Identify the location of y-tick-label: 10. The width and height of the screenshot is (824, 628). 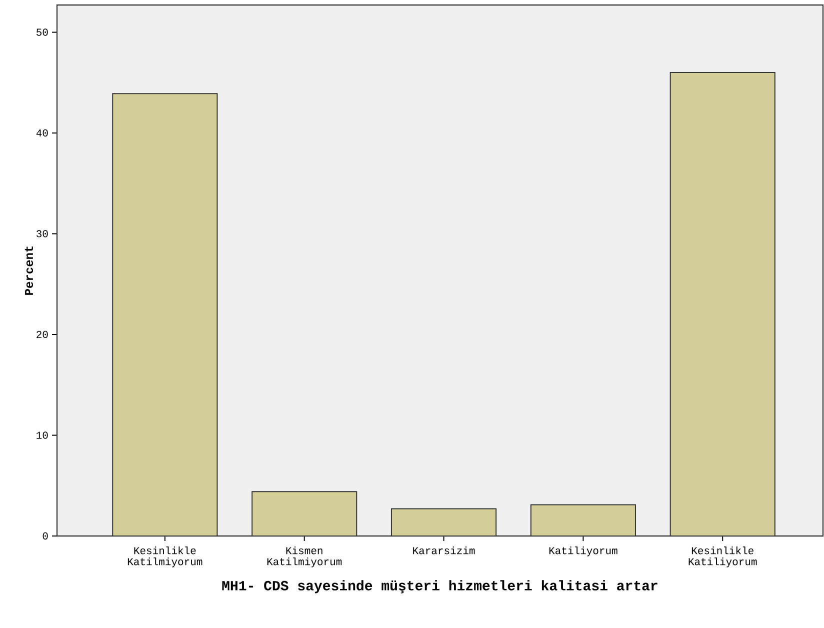
(42, 435).